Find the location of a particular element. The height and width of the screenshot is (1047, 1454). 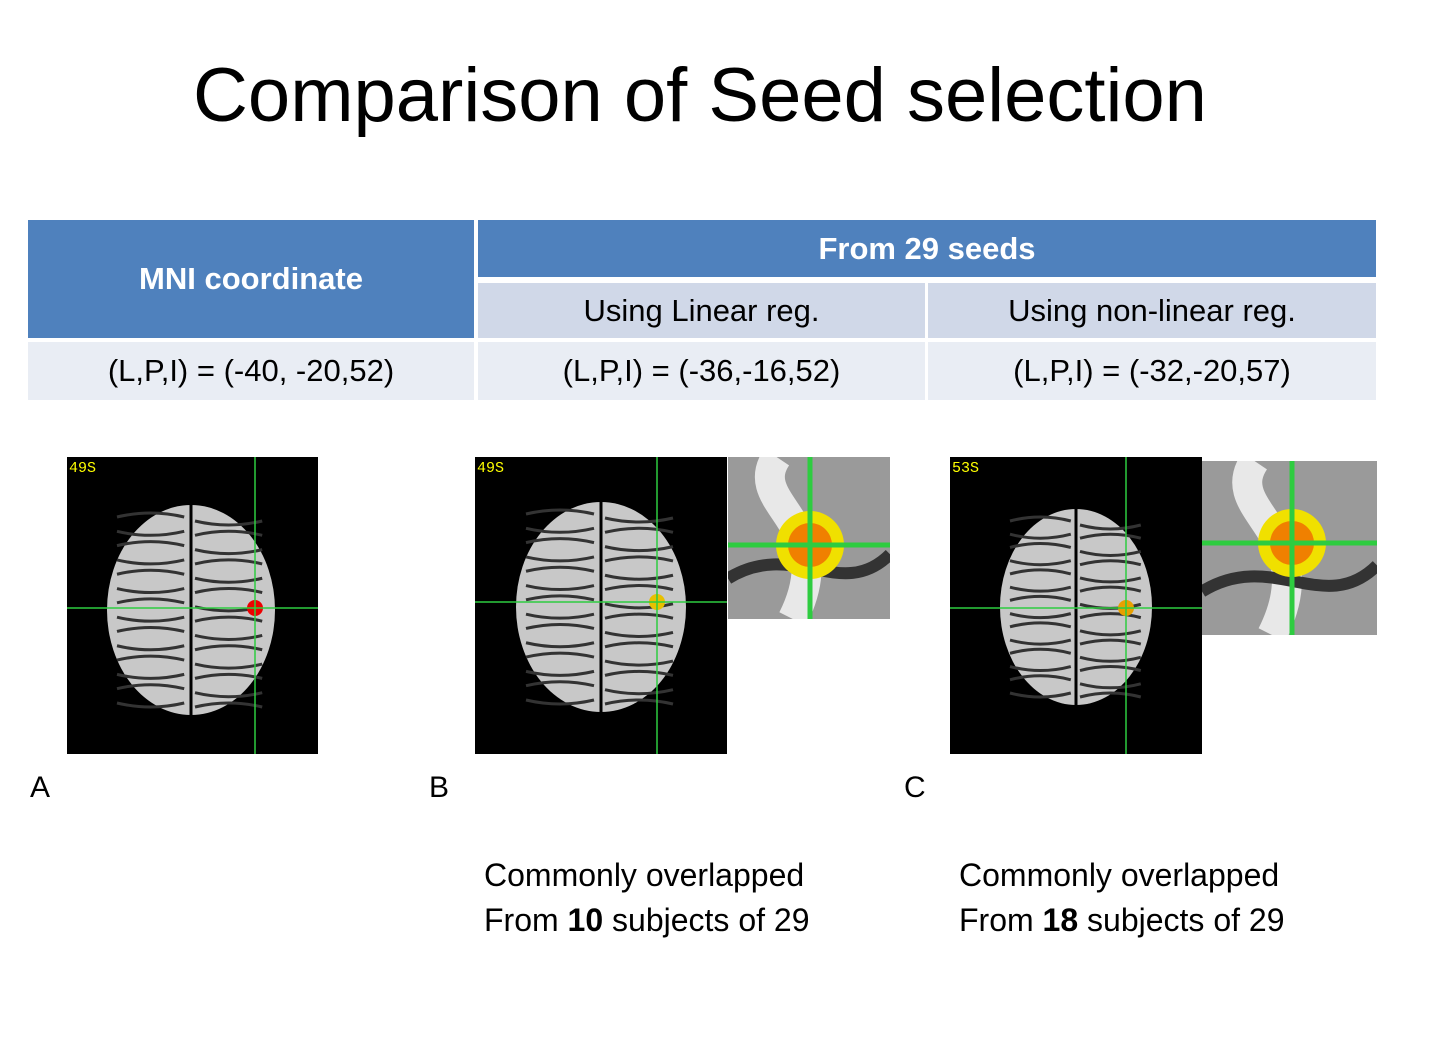

panel-label: A is located at coordinates (40, 787).